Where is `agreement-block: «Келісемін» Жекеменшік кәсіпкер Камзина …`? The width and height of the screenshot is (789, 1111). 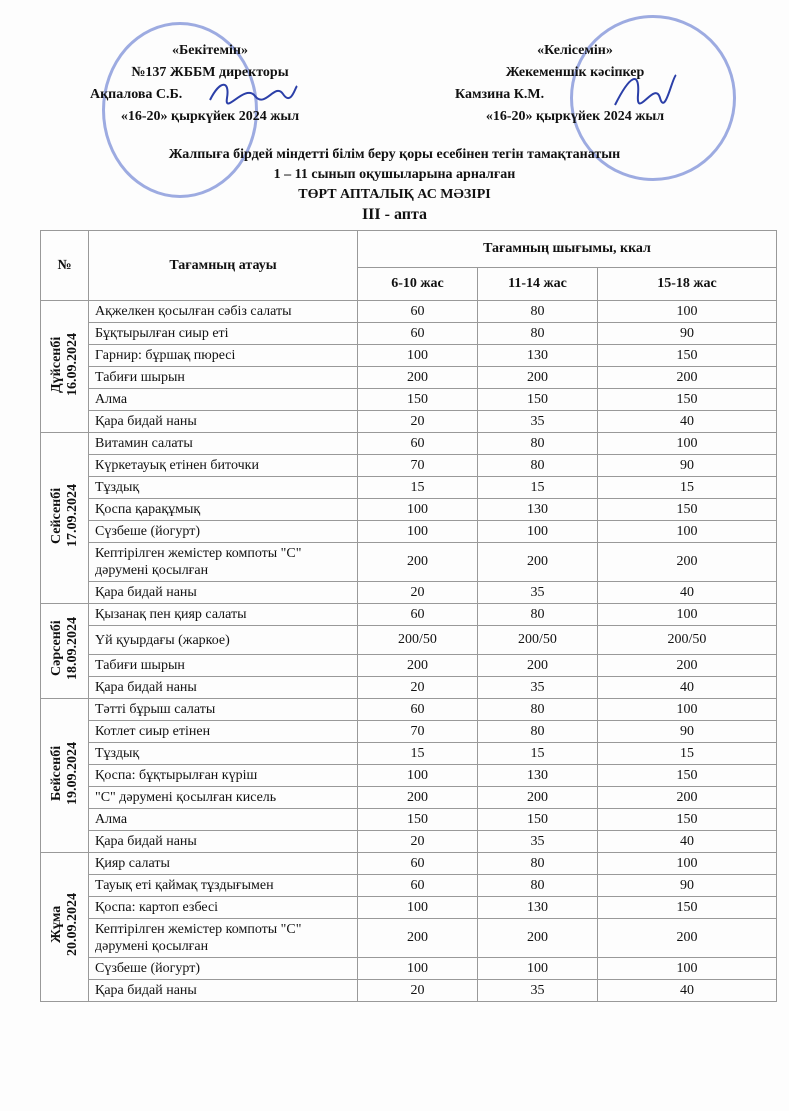
agreement-block: «Келісемін» Жекеменшік кәсіпкер Камзина … is located at coordinates (575, 84).